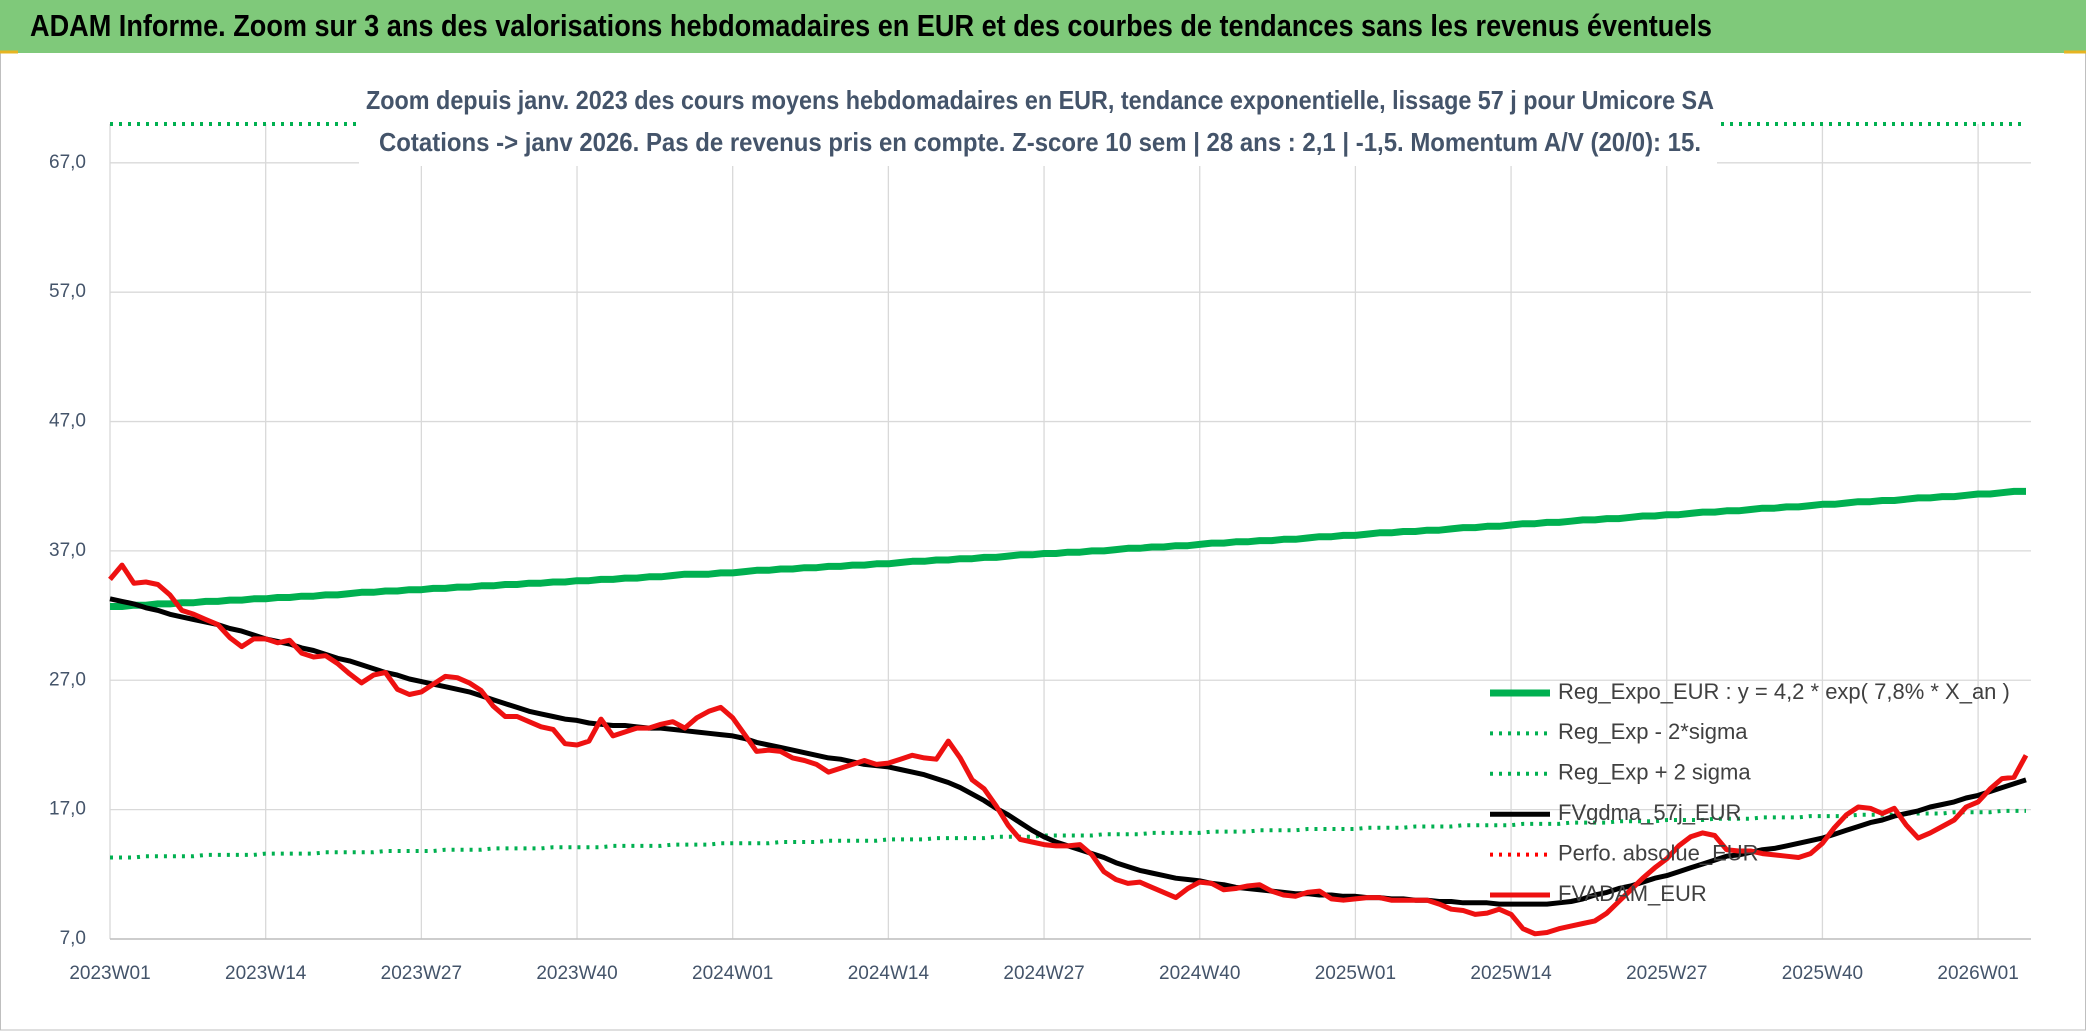  I want to click on y-tick-label: 17,0, so click(67, 809).